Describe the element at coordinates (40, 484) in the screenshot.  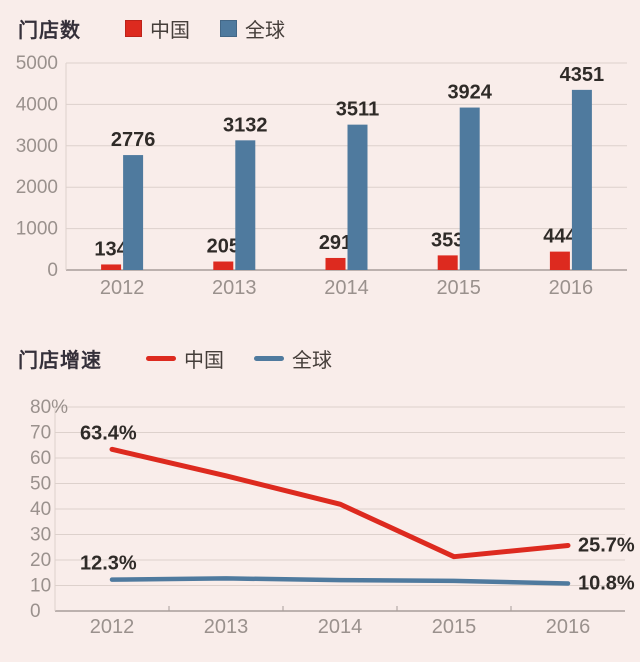
I see `y-tick-label: 50` at that location.